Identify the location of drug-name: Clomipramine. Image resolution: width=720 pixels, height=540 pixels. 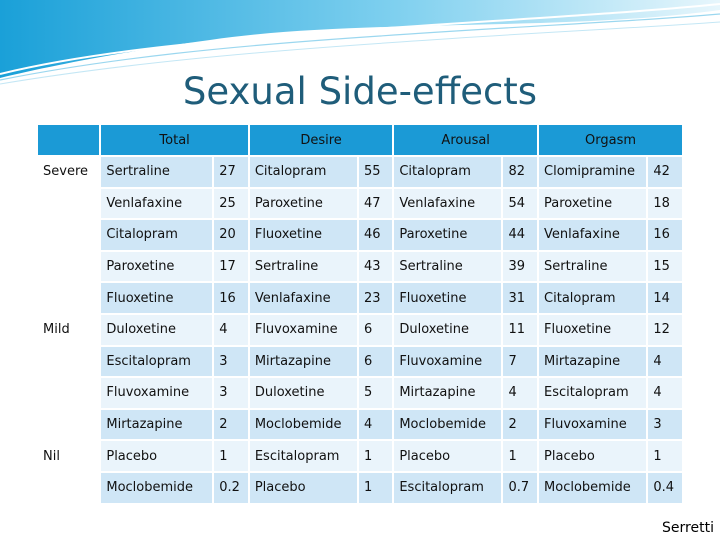
(593, 172).